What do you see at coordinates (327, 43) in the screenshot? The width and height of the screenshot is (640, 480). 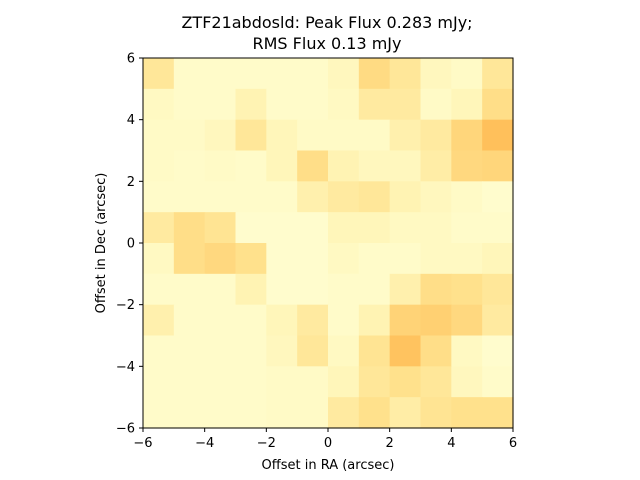 I see `chart-title-line-2: RMS Flux 0.13 mJy` at bounding box center [327, 43].